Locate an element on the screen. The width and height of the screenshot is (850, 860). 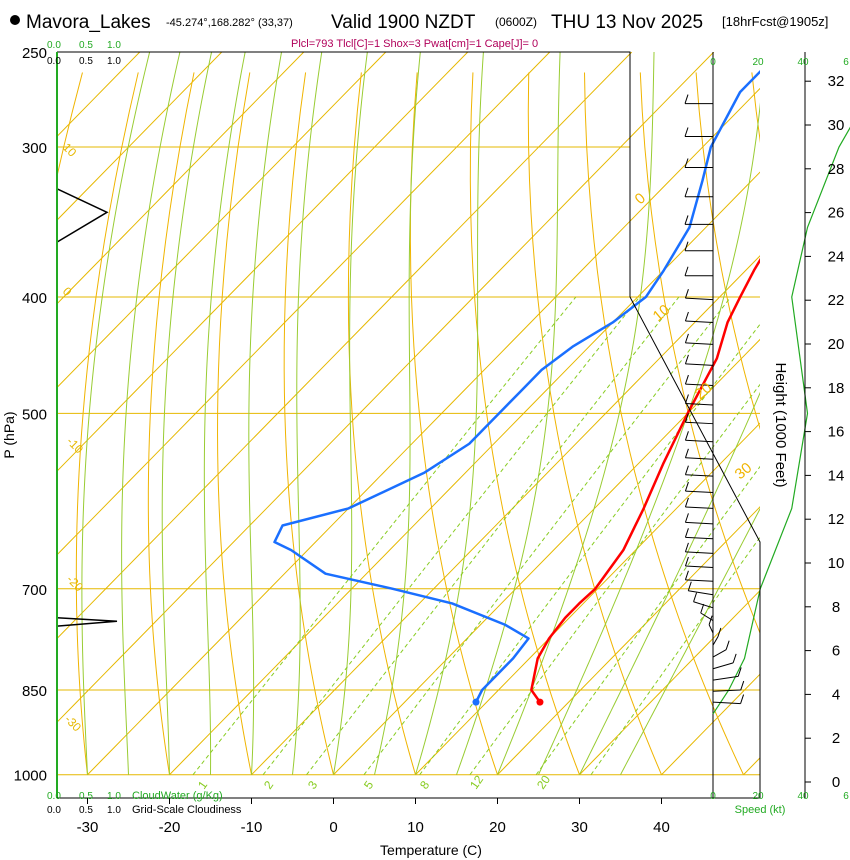
cloud-bottom-black-0: 0.0 is located at coordinates (54, 810).